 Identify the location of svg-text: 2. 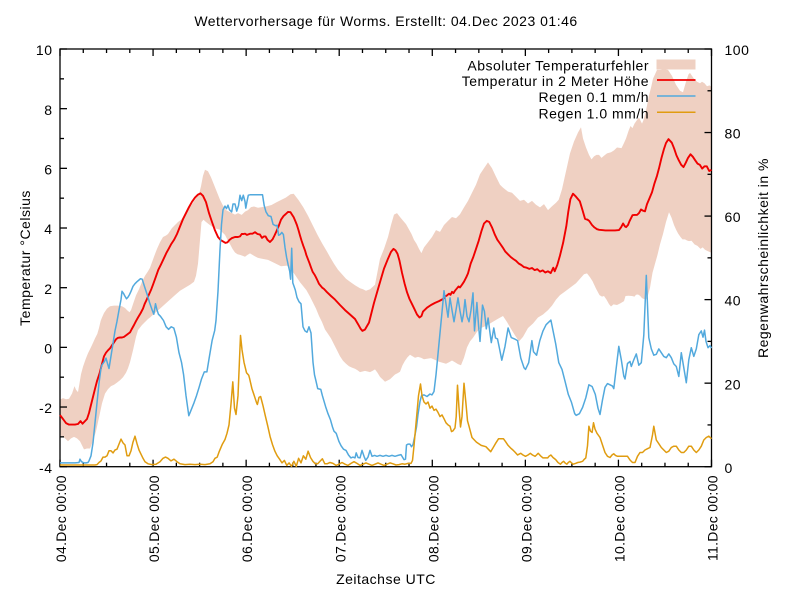
(48, 289).